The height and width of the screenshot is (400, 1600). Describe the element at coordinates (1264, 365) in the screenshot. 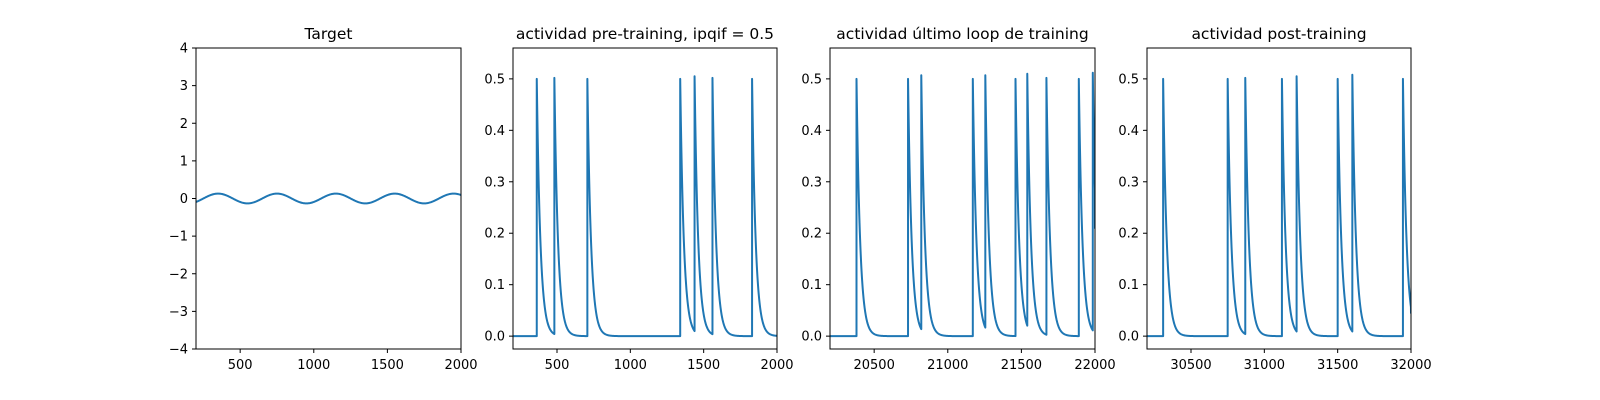

I see `x-tick-label: 31000` at that location.